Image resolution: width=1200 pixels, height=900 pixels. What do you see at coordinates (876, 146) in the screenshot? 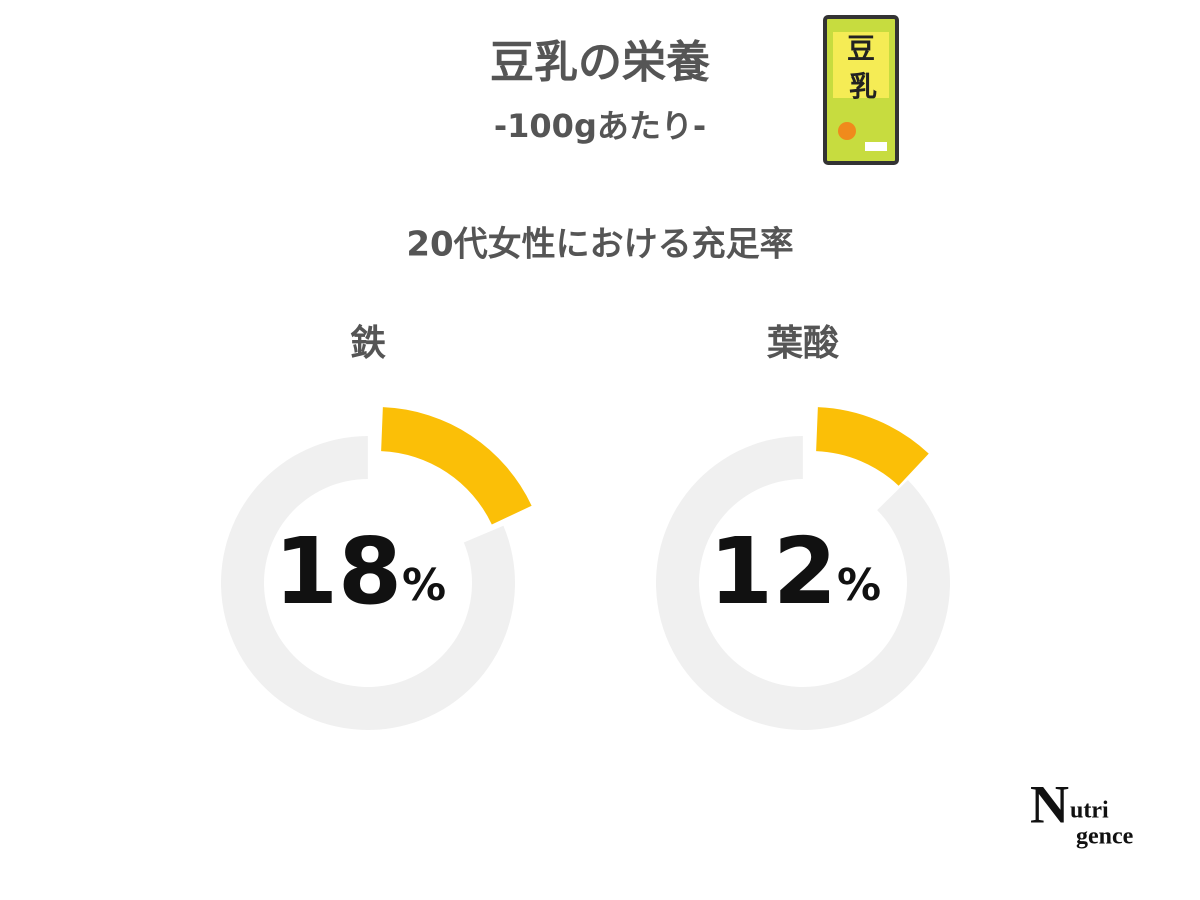
I see `package-label` at bounding box center [876, 146].